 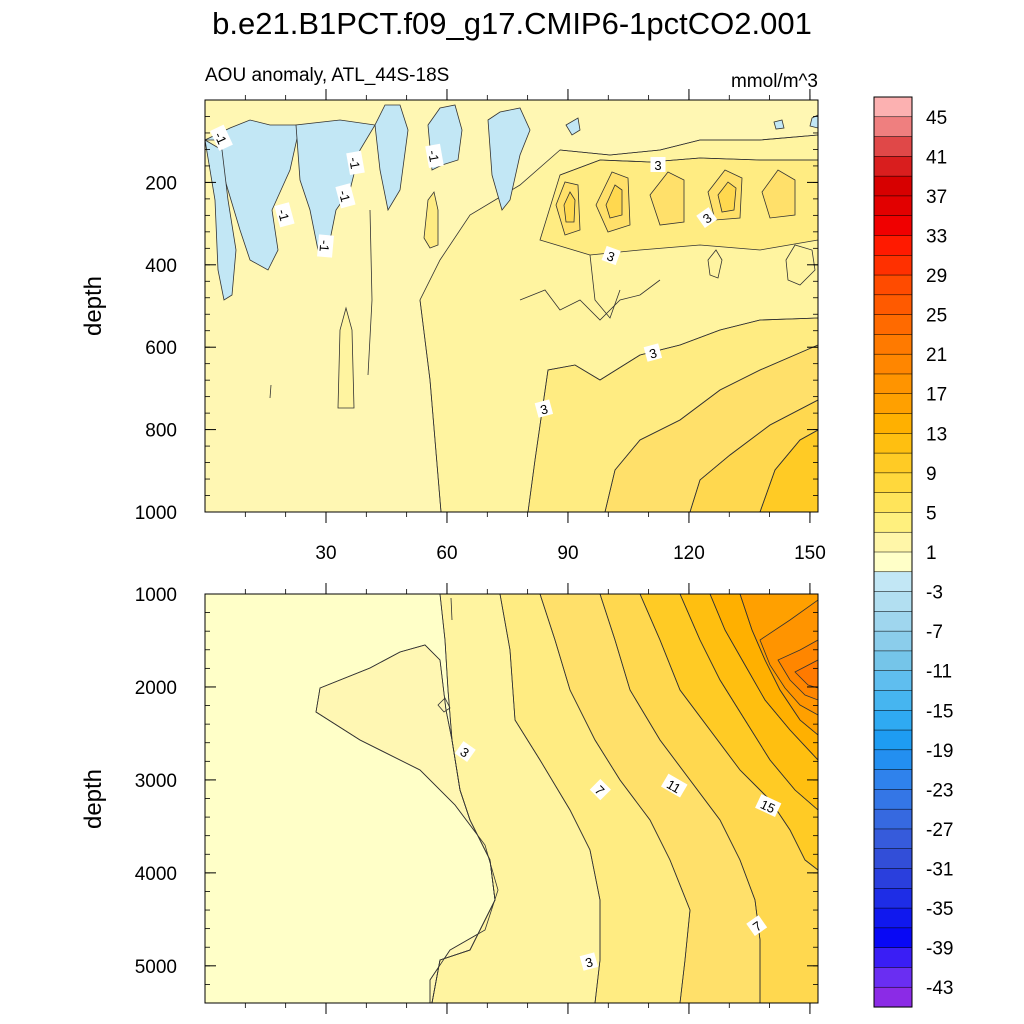 What do you see at coordinates (156, 781) in the screenshot?
I see `y-tick-label: 3000` at bounding box center [156, 781].